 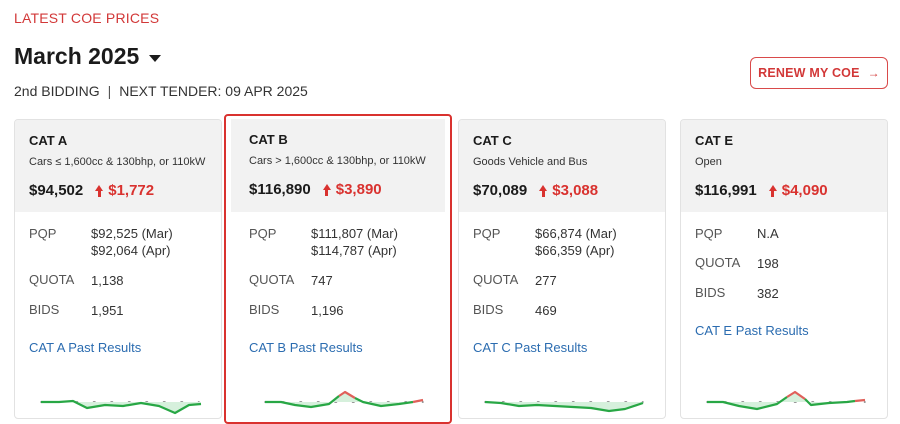 What do you see at coordinates (306, 347) in the screenshot?
I see `past-results-link: CAT B Past Results` at bounding box center [306, 347].